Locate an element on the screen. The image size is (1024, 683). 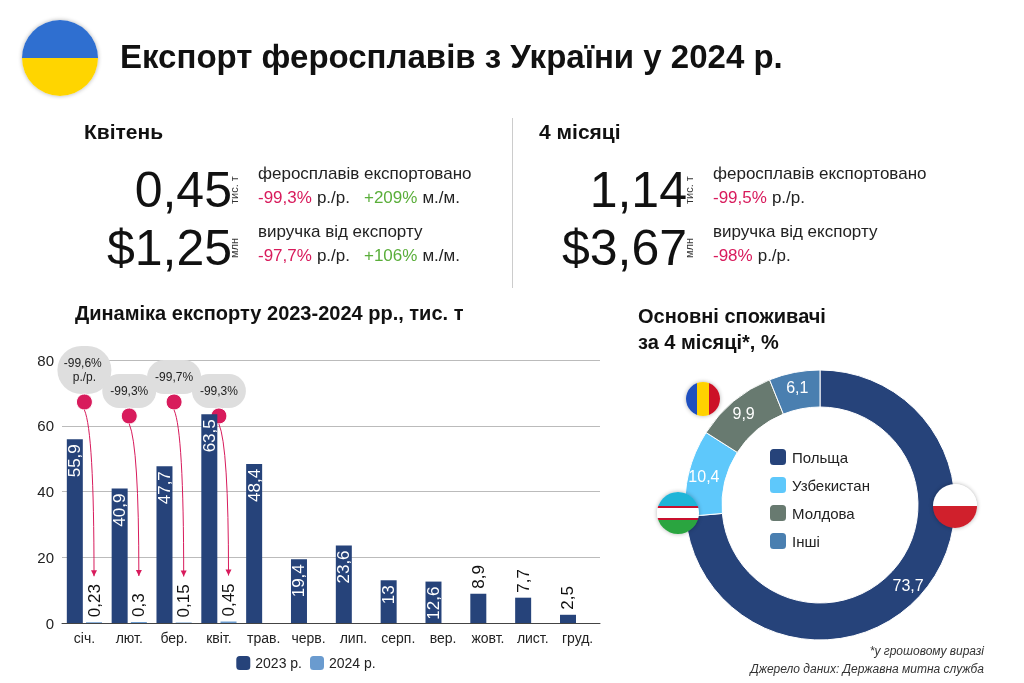
data-label: 2,5 is located at coordinates (568, 598).